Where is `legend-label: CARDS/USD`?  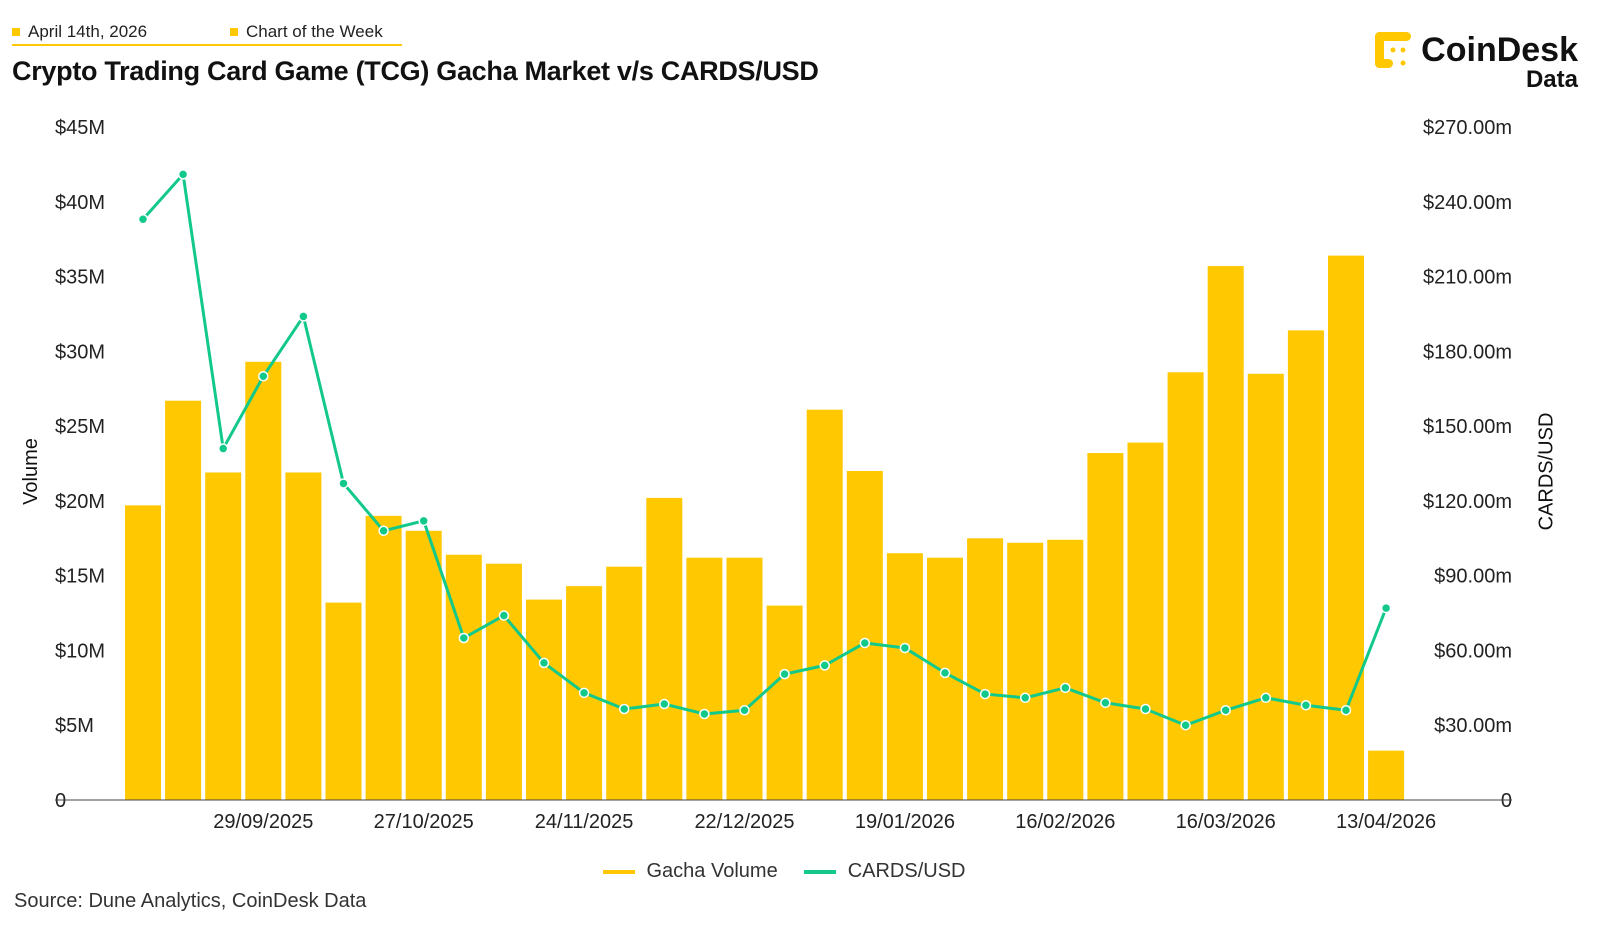 legend-label: CARDS/USD is located at coordinates (906, 871).